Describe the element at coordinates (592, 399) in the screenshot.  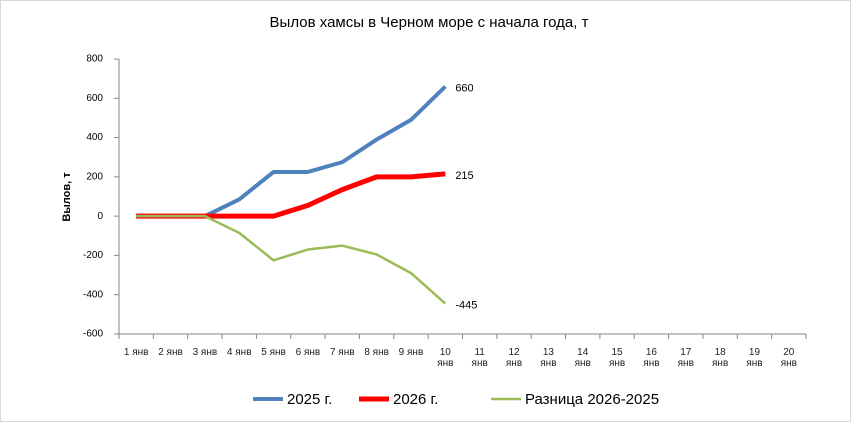
I see `legend-label: Разница 2026-2025` at that location.